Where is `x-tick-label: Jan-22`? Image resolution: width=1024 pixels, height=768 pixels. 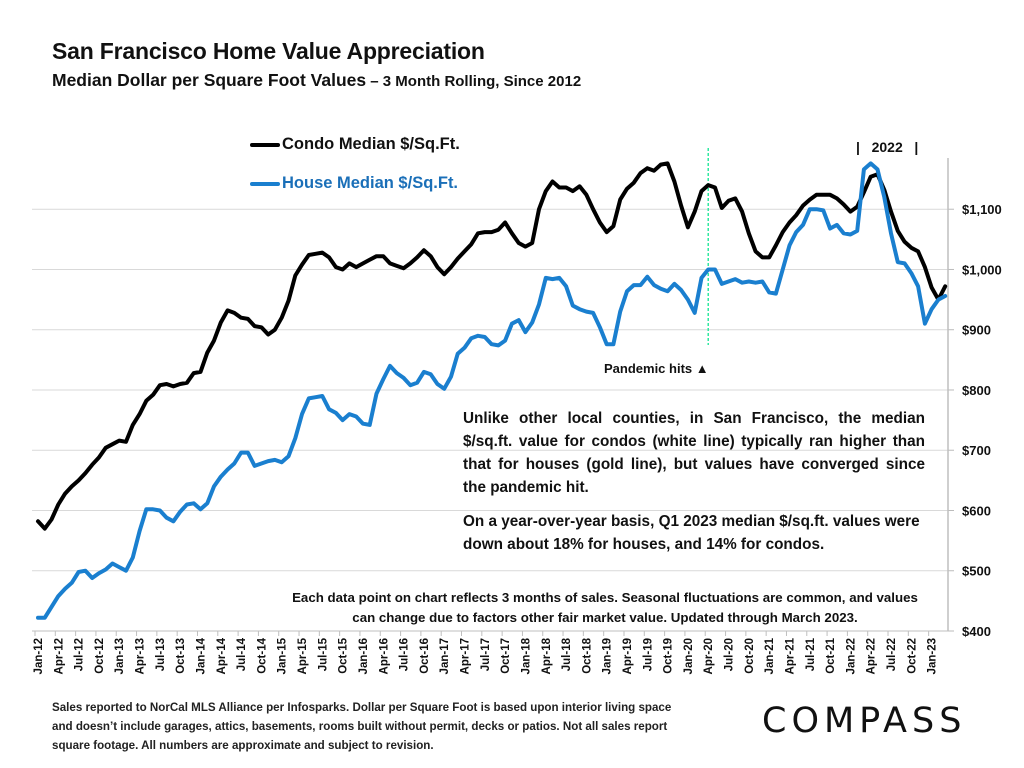
x-tick-label: Jan-22 is located at coordinates (851, 656).